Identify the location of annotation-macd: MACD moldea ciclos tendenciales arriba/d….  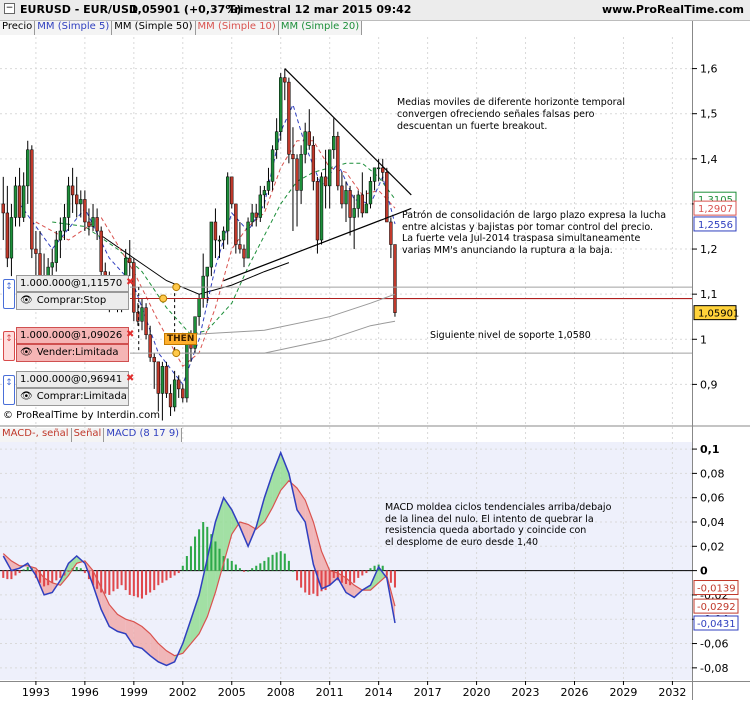
(498, 525).